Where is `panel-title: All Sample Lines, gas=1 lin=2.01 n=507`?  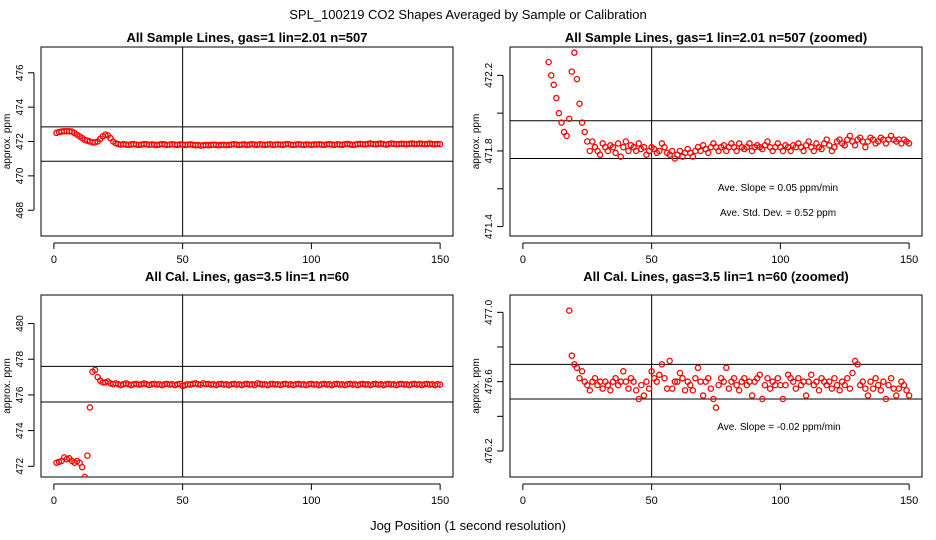
panel-title: All Sample Lines, gas=1 lin=2.01 n=507 is located at coordinates (247, 37).